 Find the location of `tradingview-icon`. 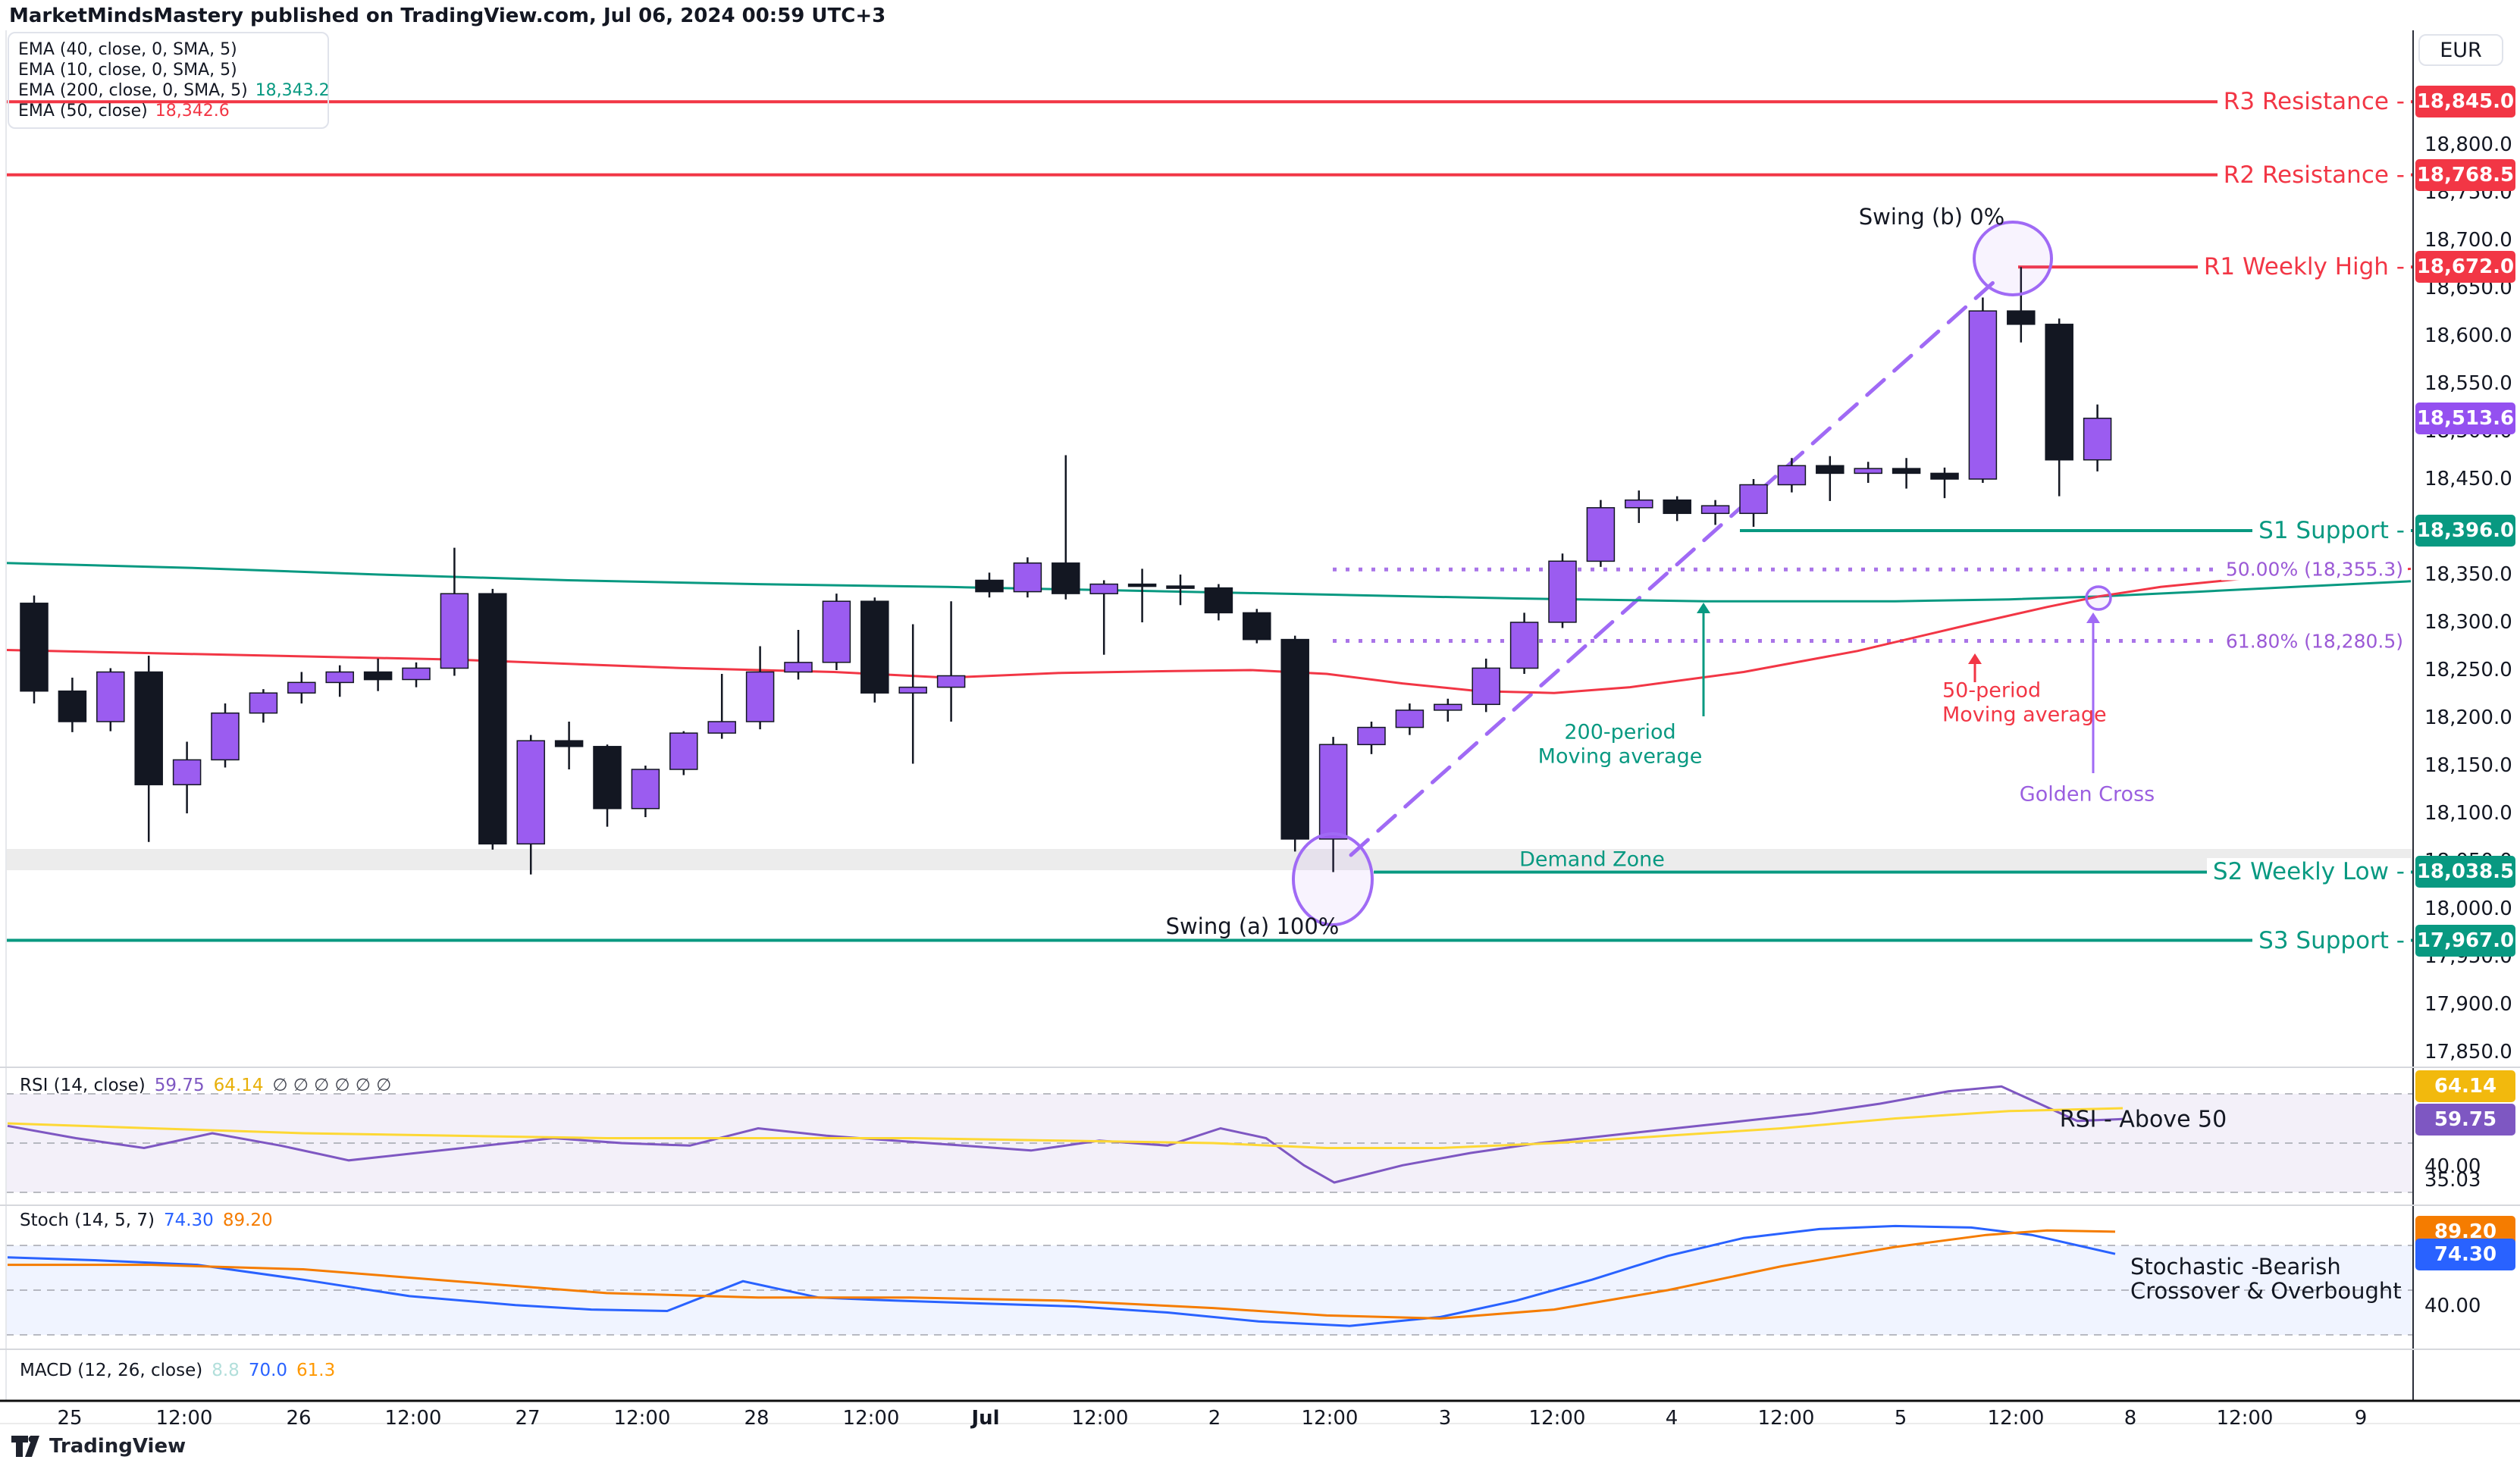

tradingview-icon is located at coordinates (25, 1446).